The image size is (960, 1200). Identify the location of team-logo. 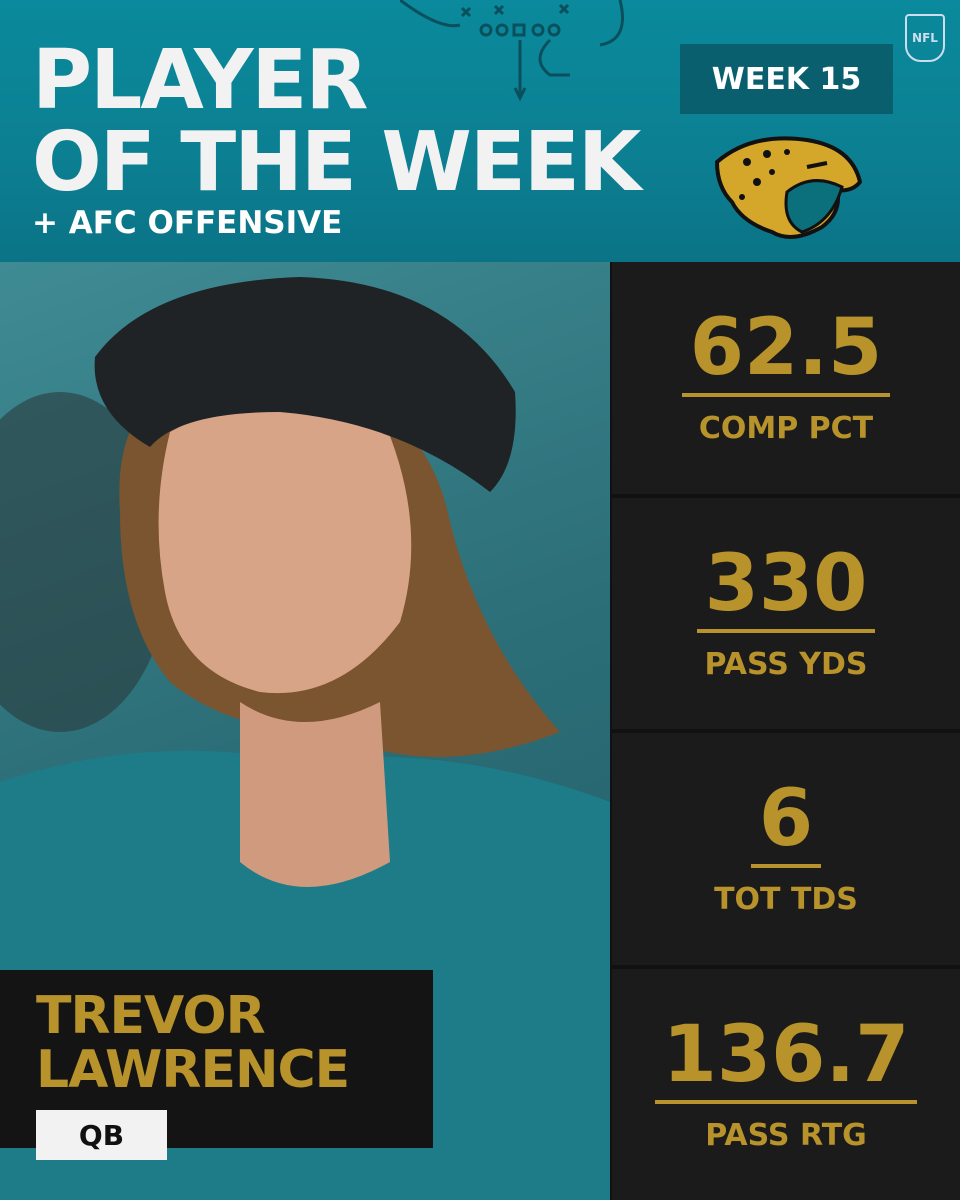
(788, 187).